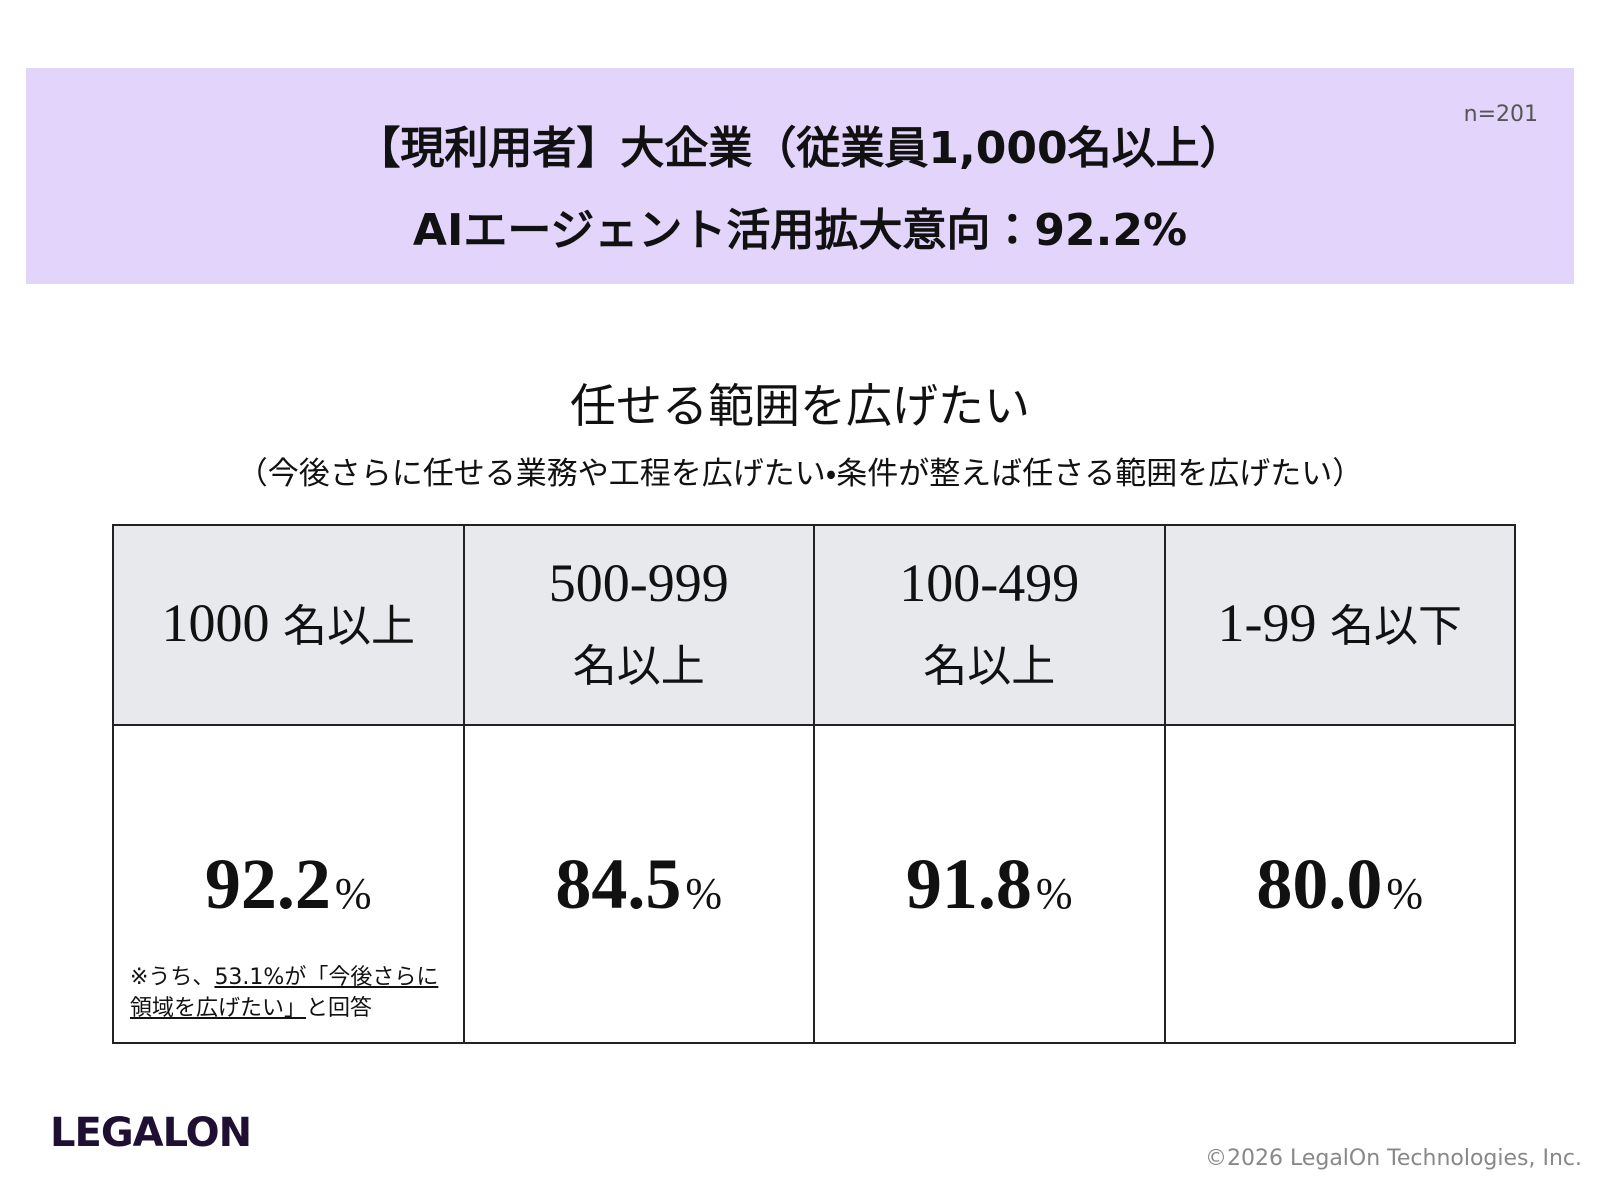  What do you see at coordinates (172, 977) in the screenshot?
I see `note-prefix: ※うち、` at bounding box center [172, 977].